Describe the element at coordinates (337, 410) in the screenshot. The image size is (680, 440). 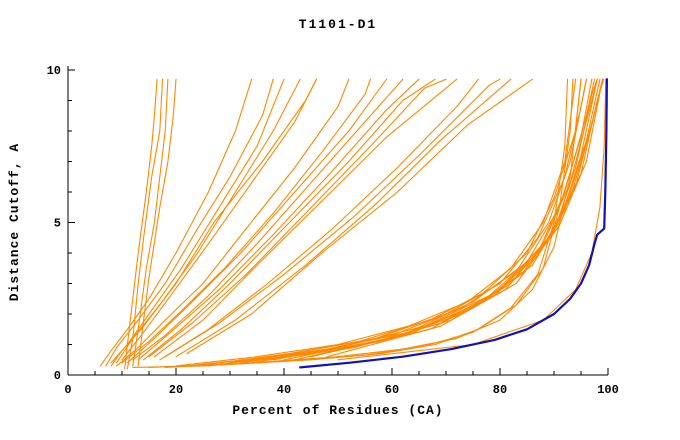
I see `x-axis-label: Percent of Residues (CA)` at that location.